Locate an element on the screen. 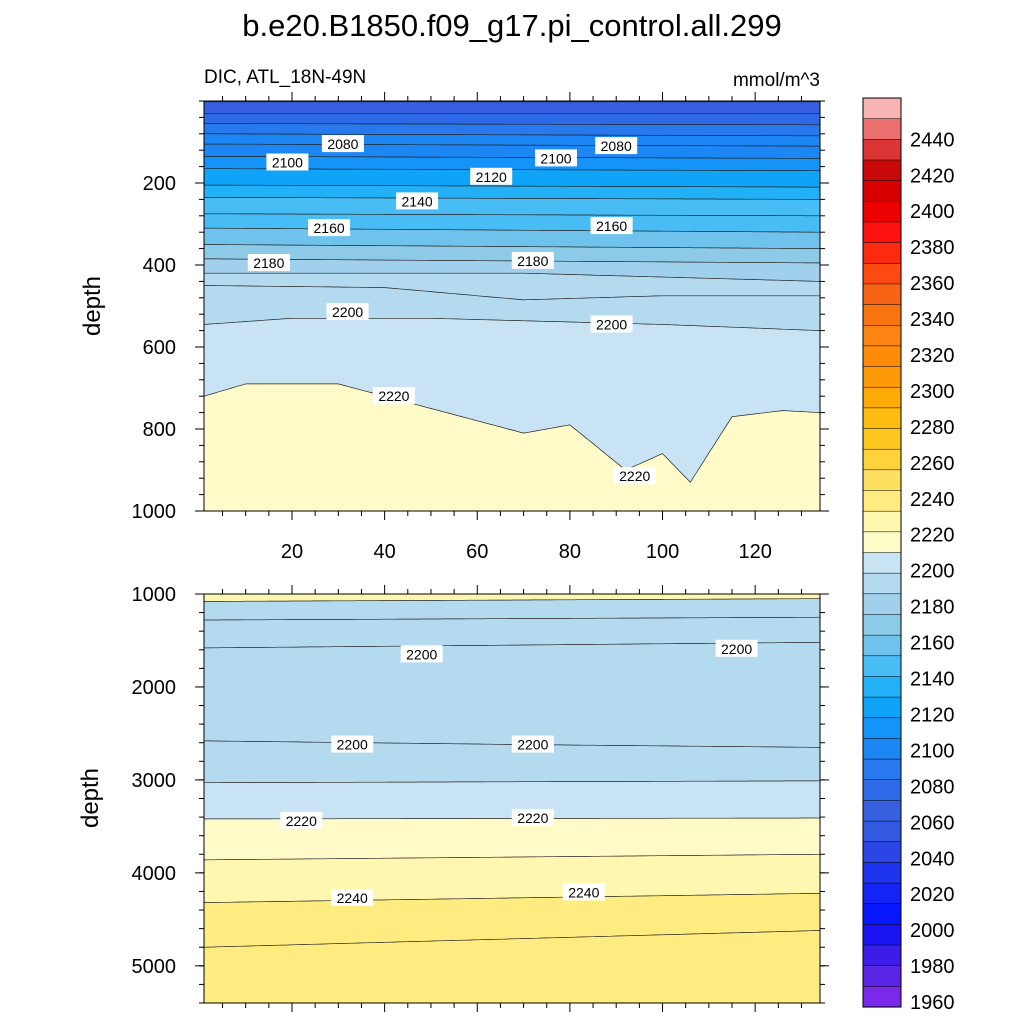  contour-label-text: 2080 is located at coordinates (616, 146).